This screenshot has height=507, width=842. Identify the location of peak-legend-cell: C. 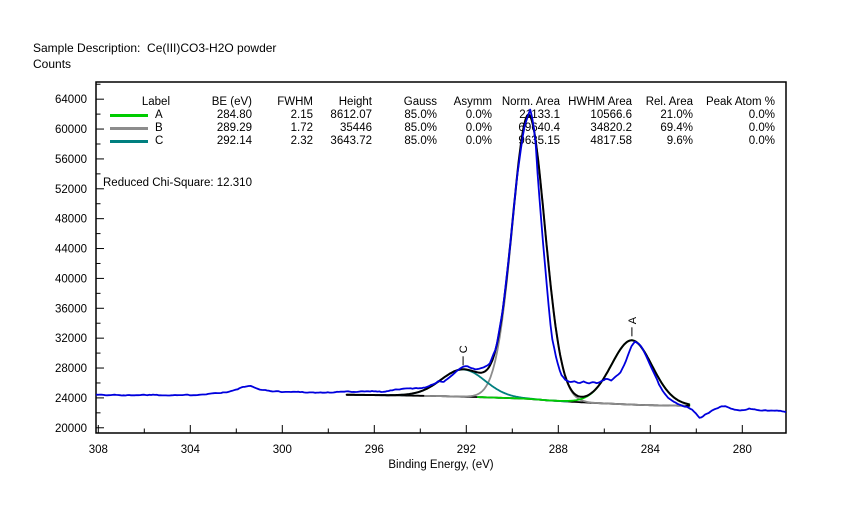
(139, 141).